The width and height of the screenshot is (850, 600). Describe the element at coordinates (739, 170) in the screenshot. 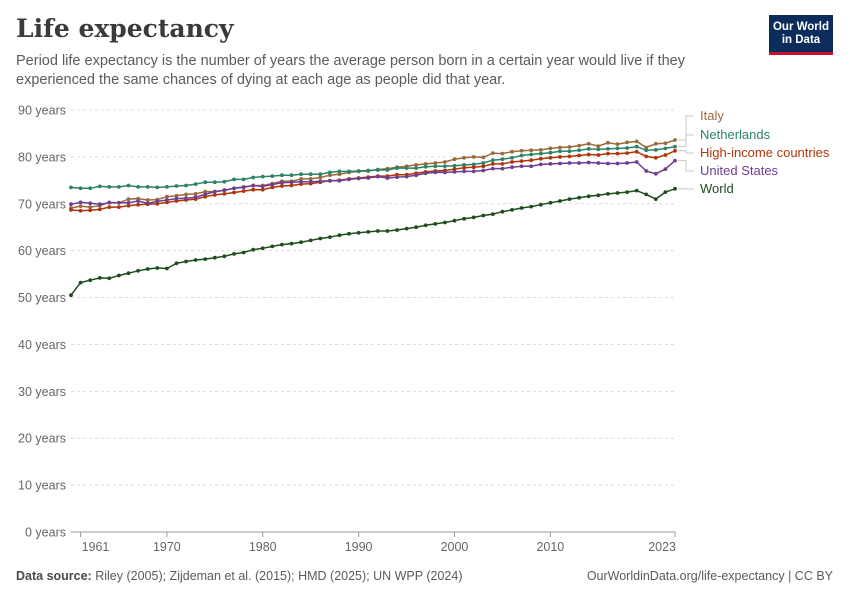

I see `legend-label: United States` at that location.